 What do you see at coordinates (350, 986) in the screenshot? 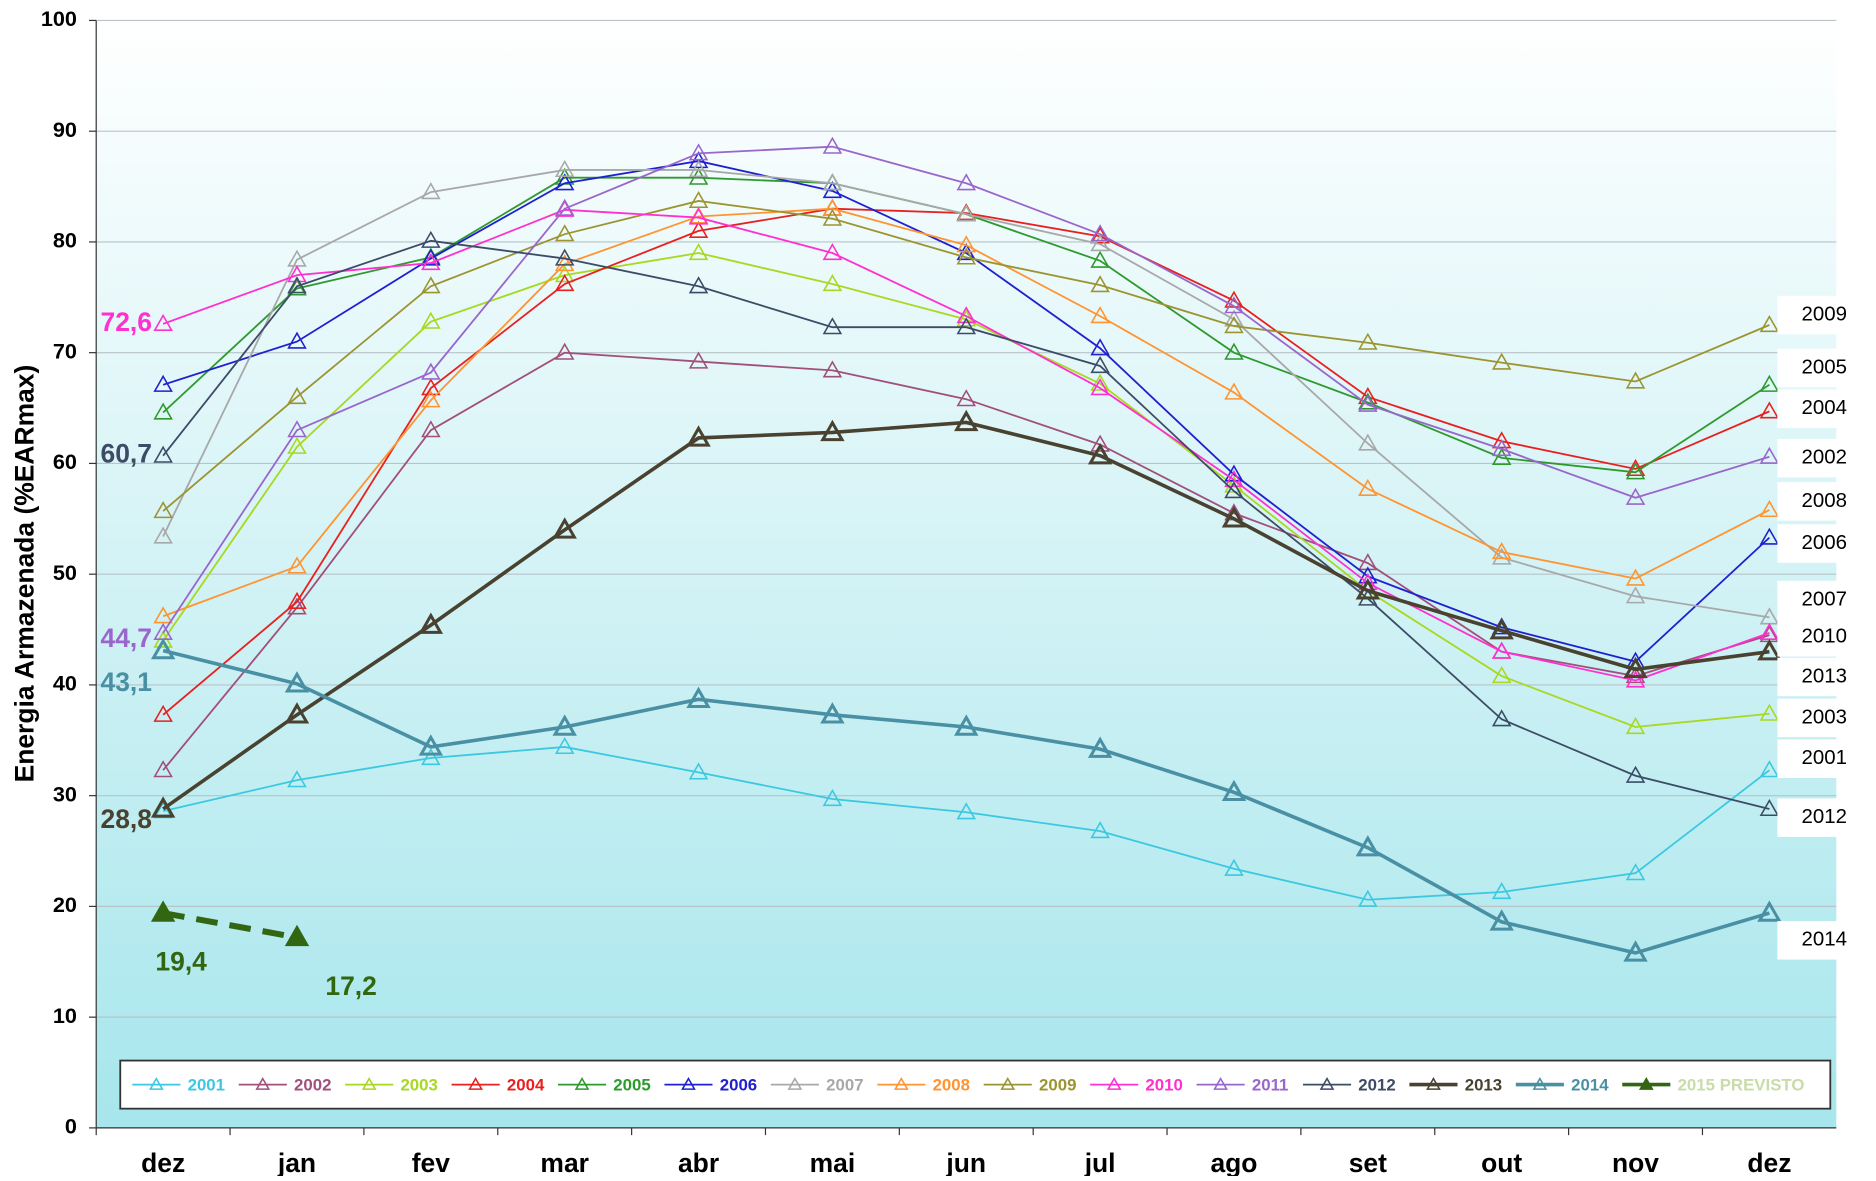
I see `data-label: 17,2` at bounding box center [350, 986].